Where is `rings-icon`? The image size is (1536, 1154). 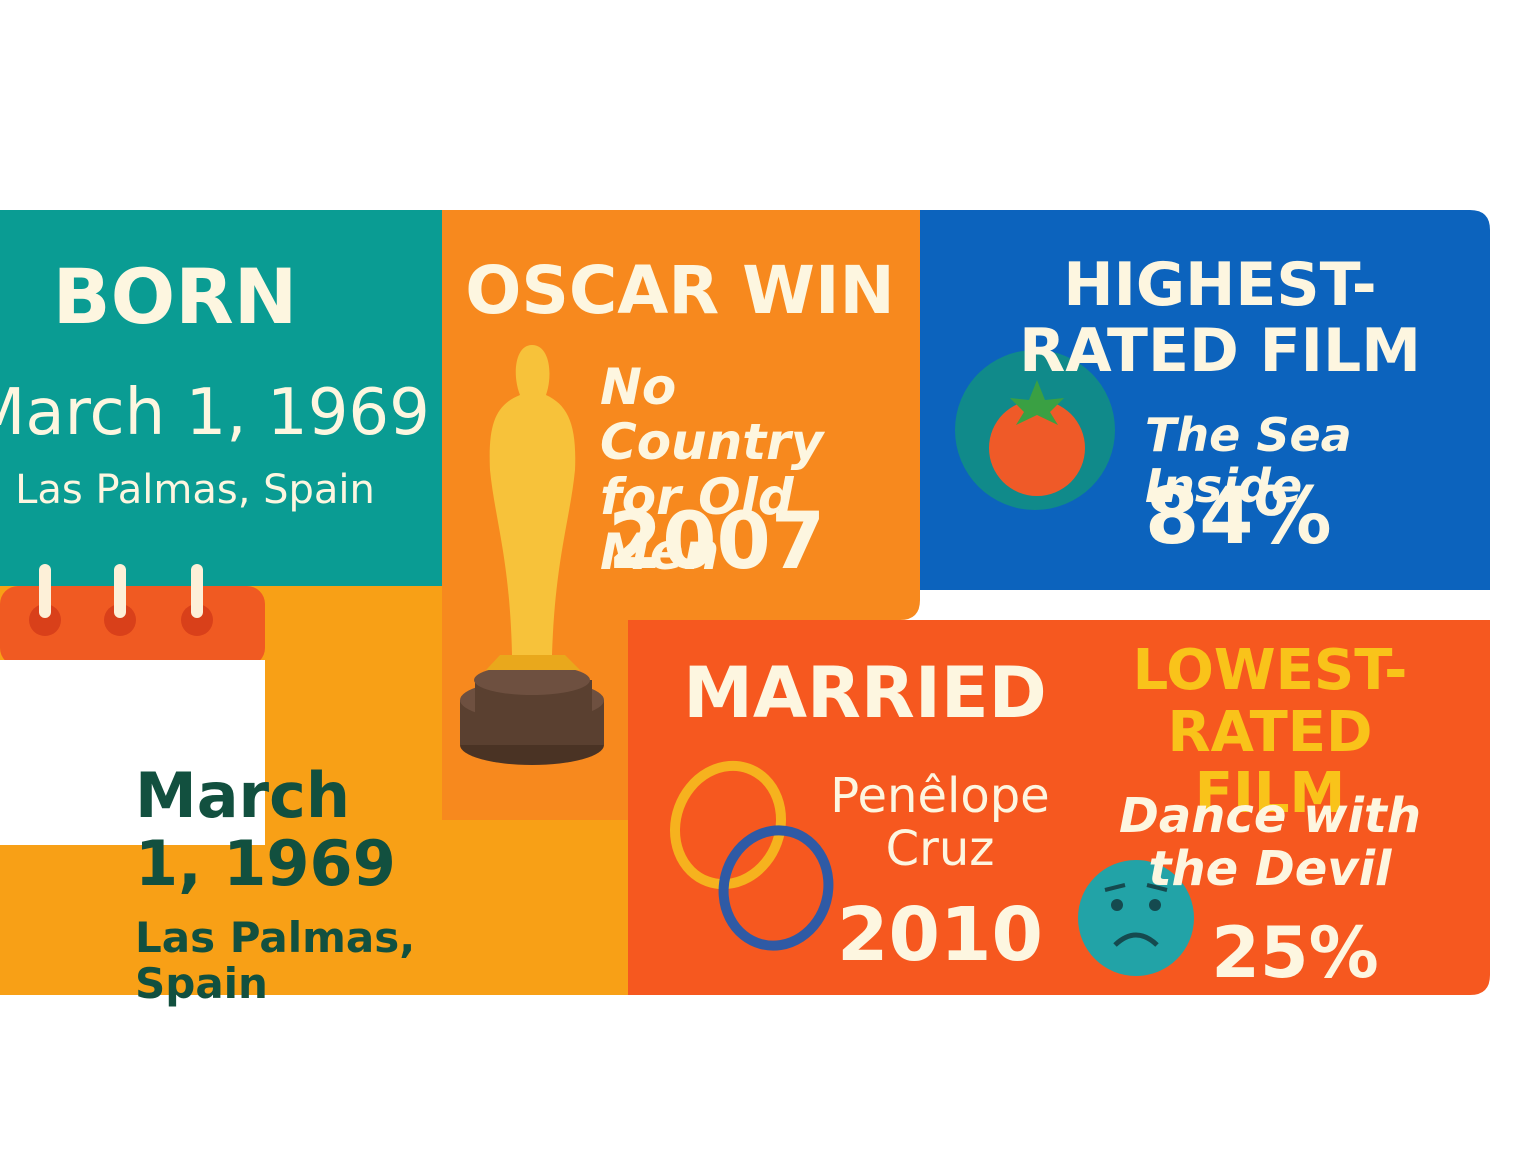 rings-icon is located at coordinates (752, 855).